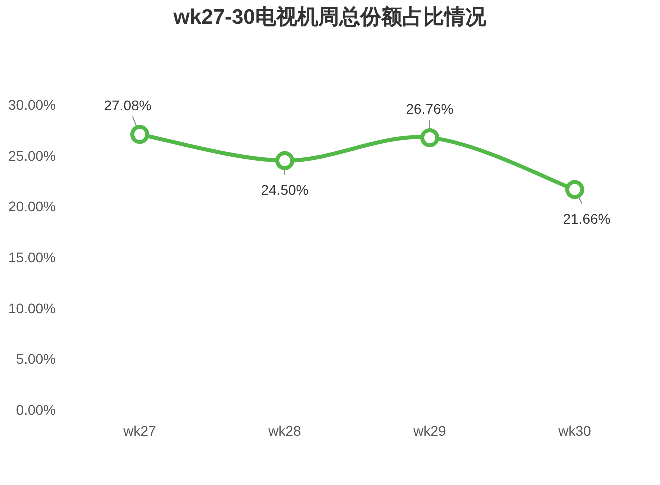 Image resolution: width=660 pixels, height=485 pixels. I want to click on data-label: 26.76%, so click(430, 108).